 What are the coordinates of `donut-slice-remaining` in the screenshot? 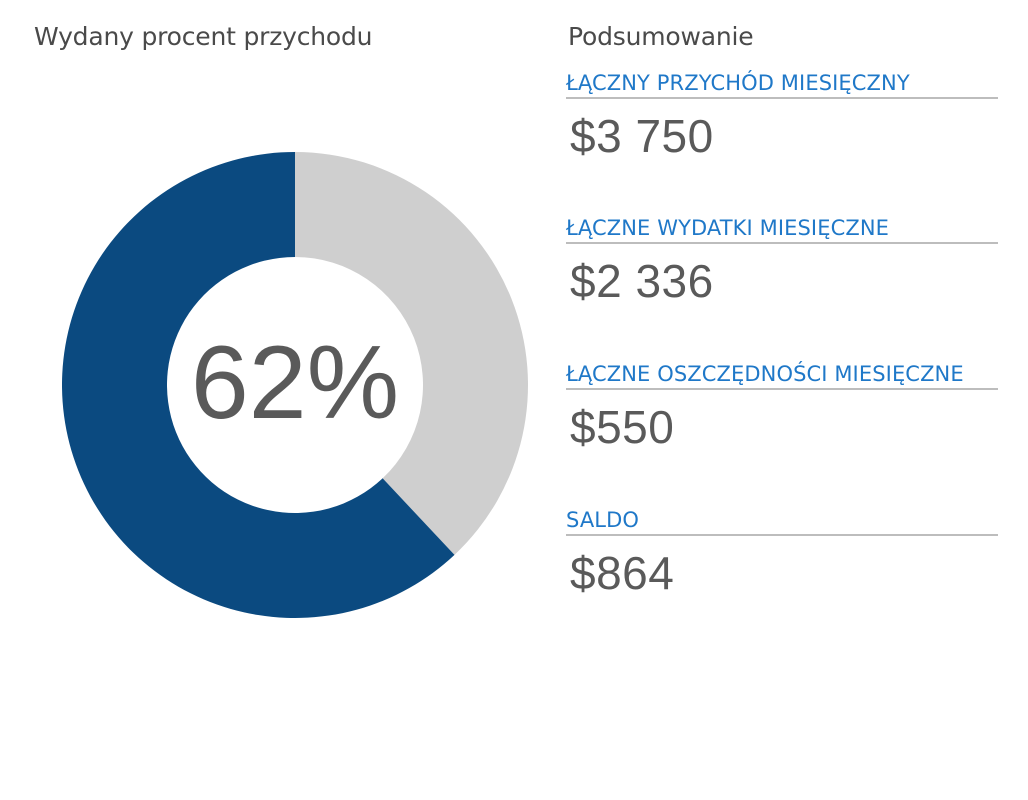 It's located at (412, 353).